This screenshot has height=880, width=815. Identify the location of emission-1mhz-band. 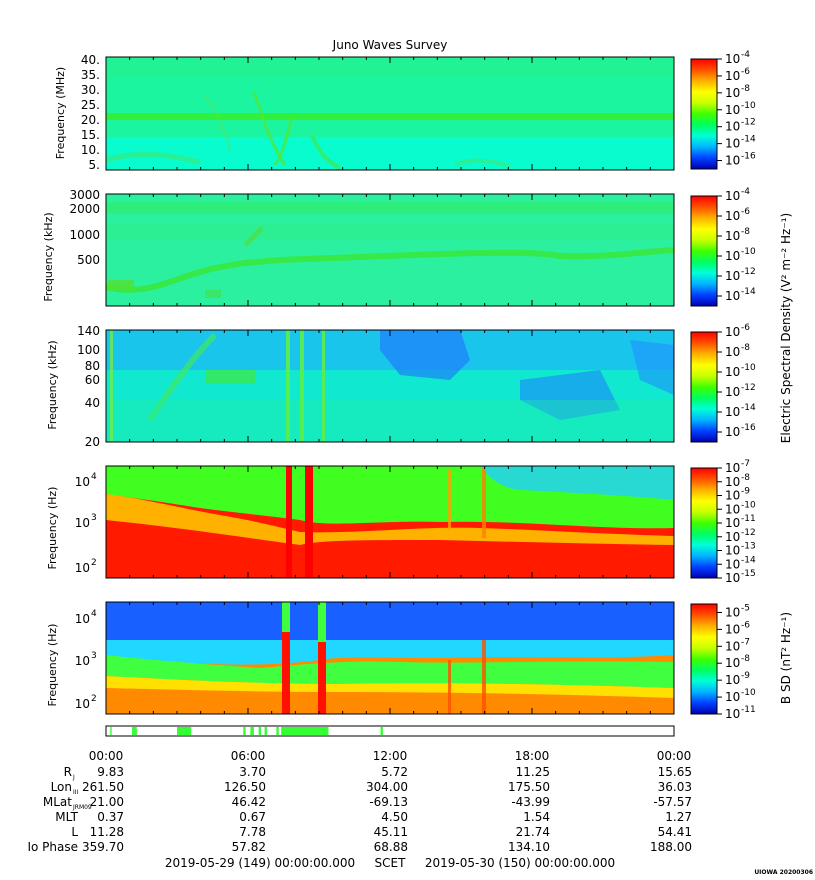
(390, 232).